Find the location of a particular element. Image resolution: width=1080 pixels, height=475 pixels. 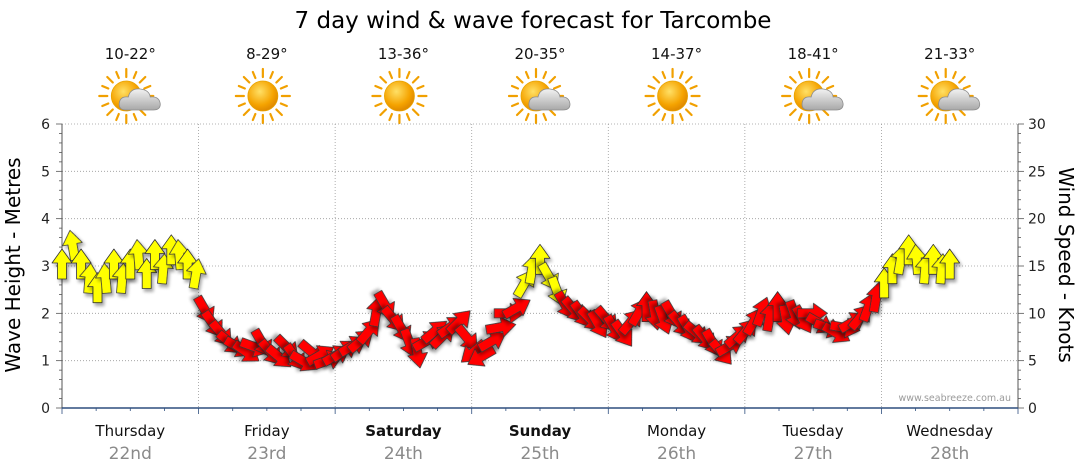

day-name-label: Thursday is located at coordinates (129, 431).